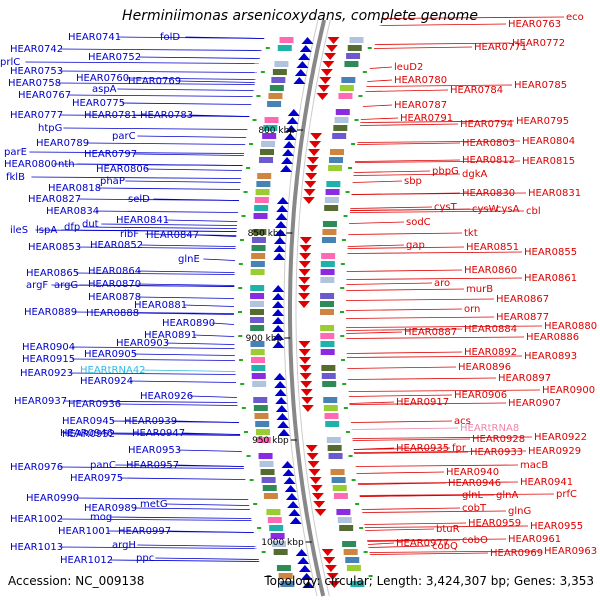 Image resolution: width=600 pixels, height=600 pixels. What do you see at coordinates (418, 222) in the screenshot?
I see `gene-label-right: sodC` at bounding box center [418, 222].